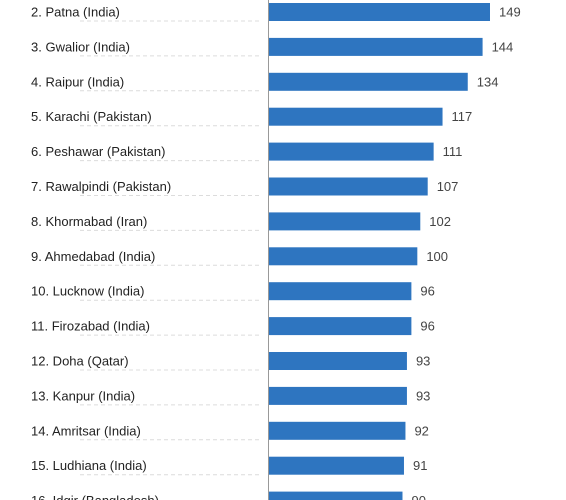 The image size is (566, 500). I want to click on category-label: 9. Ahmedabad (India), so click(93, 256).